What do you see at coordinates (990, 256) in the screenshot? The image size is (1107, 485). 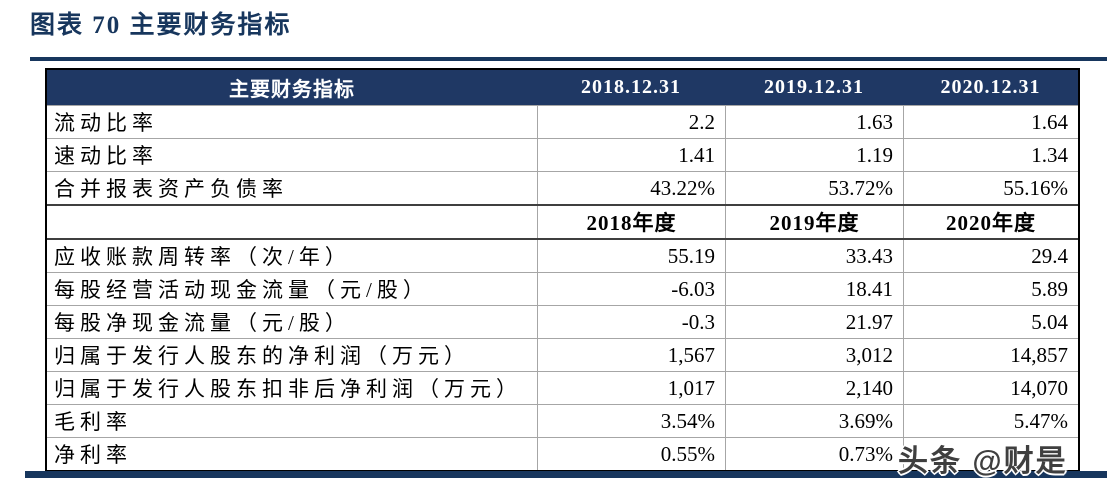 I see `value-cell: 29.4` at bounding box center [990, 256].